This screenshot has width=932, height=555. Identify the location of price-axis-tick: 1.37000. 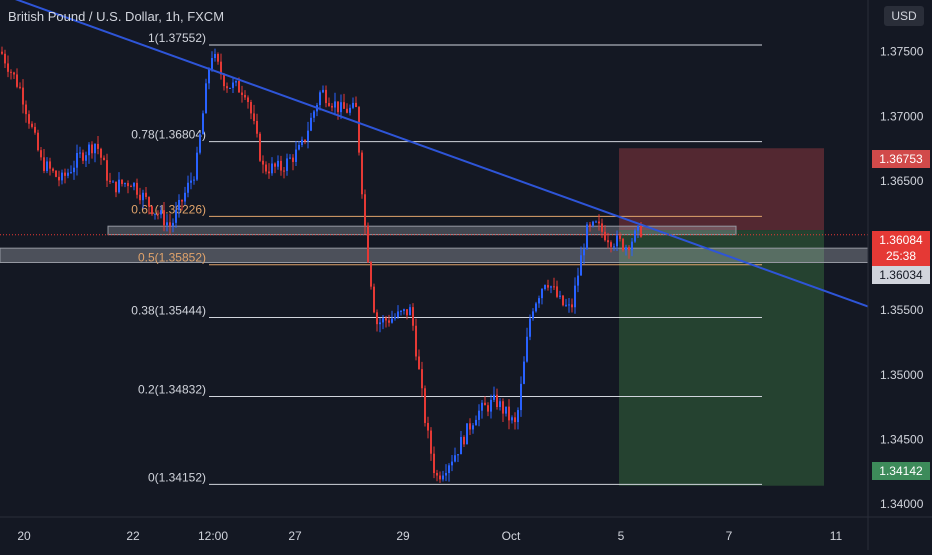
(902, 116).